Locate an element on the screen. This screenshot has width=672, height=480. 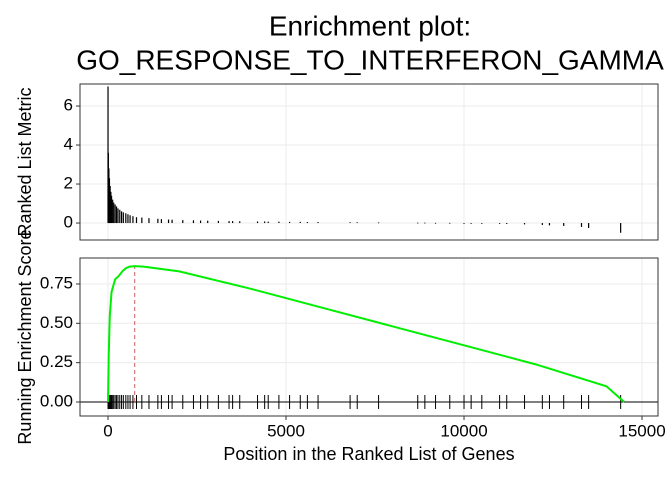
x-tick-label: 10000 is located at coordinates (463, 430).